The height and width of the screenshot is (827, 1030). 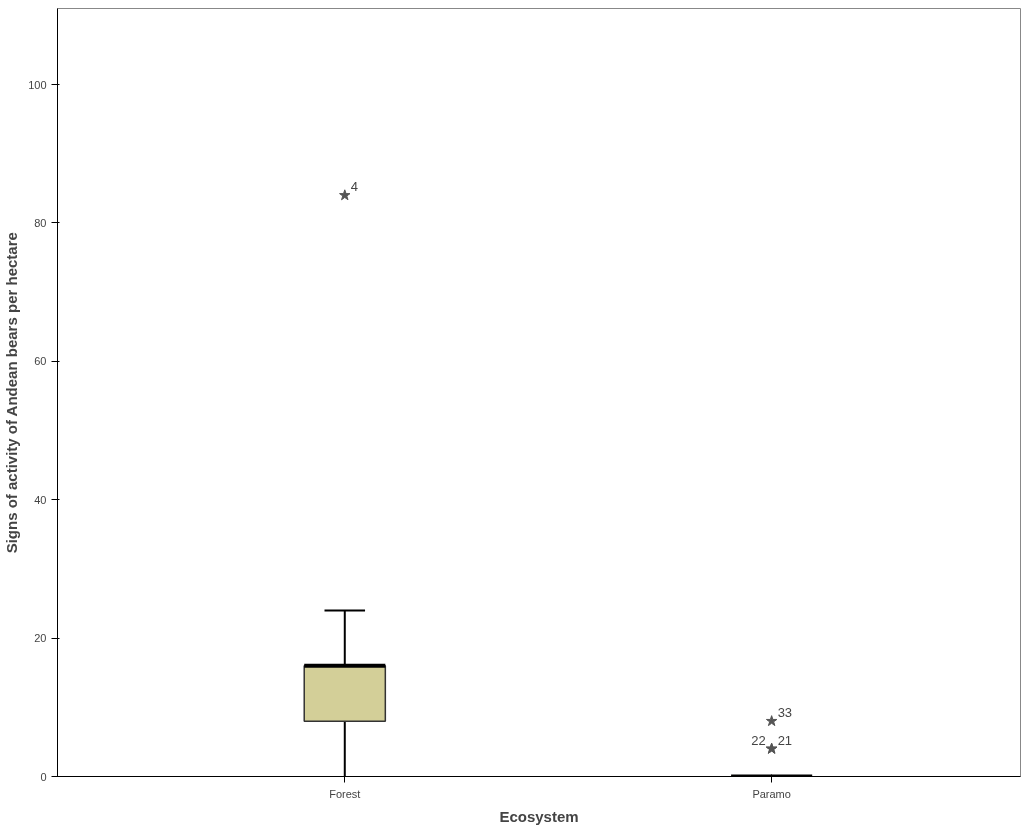 I want to click on y-tick-label: 40, so click(x=40, y=499).